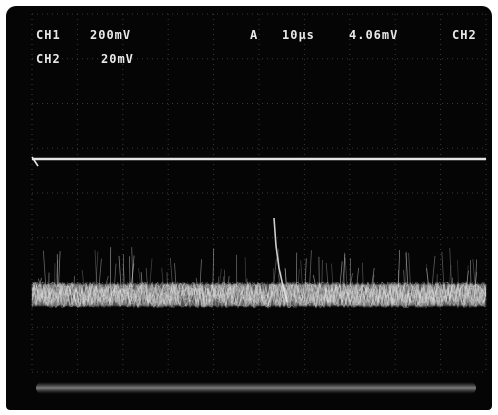 This screenshot has width=498, height=415. I want to click on ch2-spike, so click(280, 260).